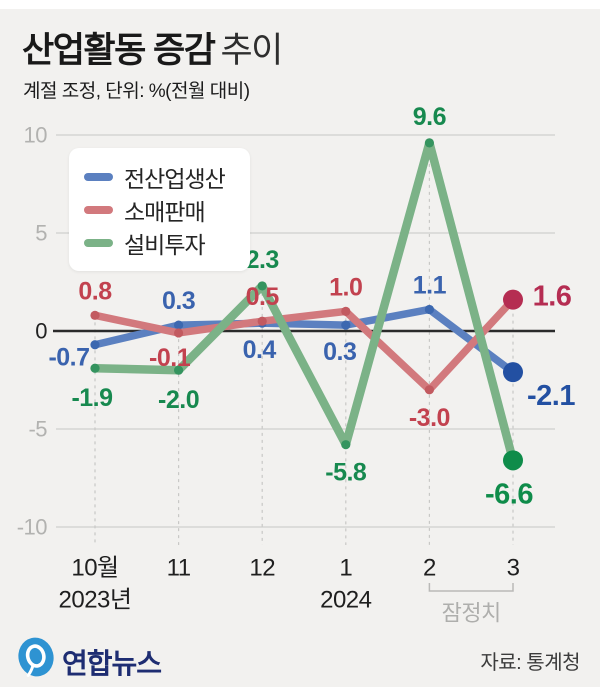 This screenshot has height=687, width=600. Describe the element at coordinates (94, 568) in the screenshot. I see `x-tick-label-0: 10월` at that location.